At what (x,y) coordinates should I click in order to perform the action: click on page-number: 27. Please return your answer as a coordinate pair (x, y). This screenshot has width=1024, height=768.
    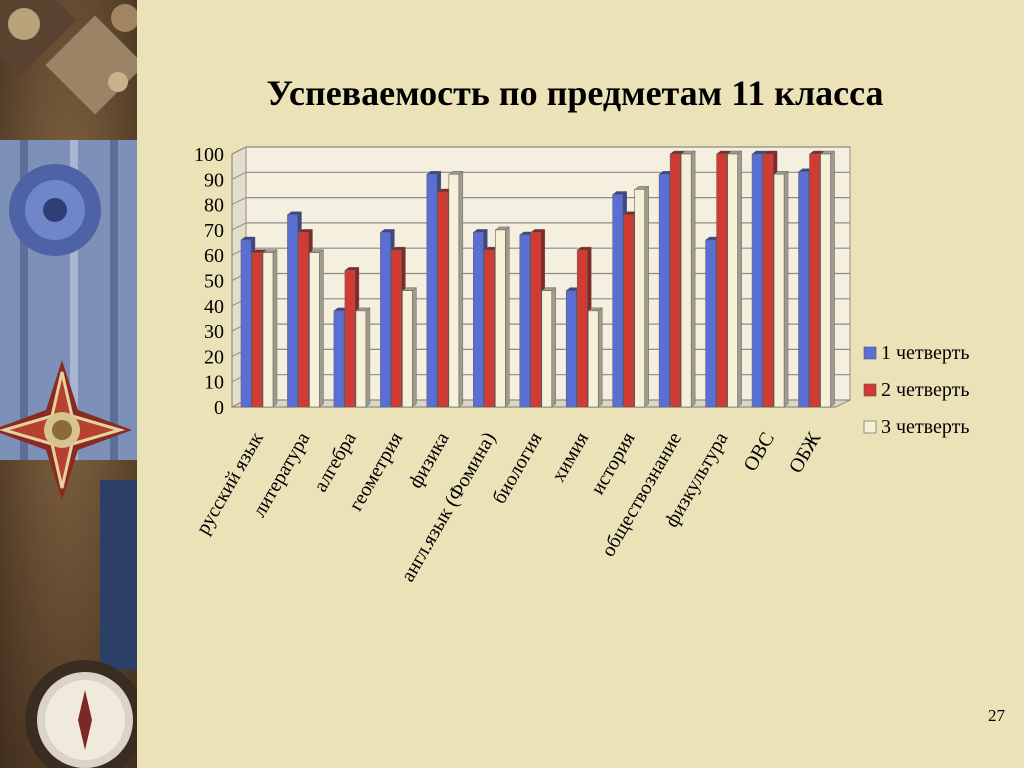
    Looking at the image, I should click on (996, 715).